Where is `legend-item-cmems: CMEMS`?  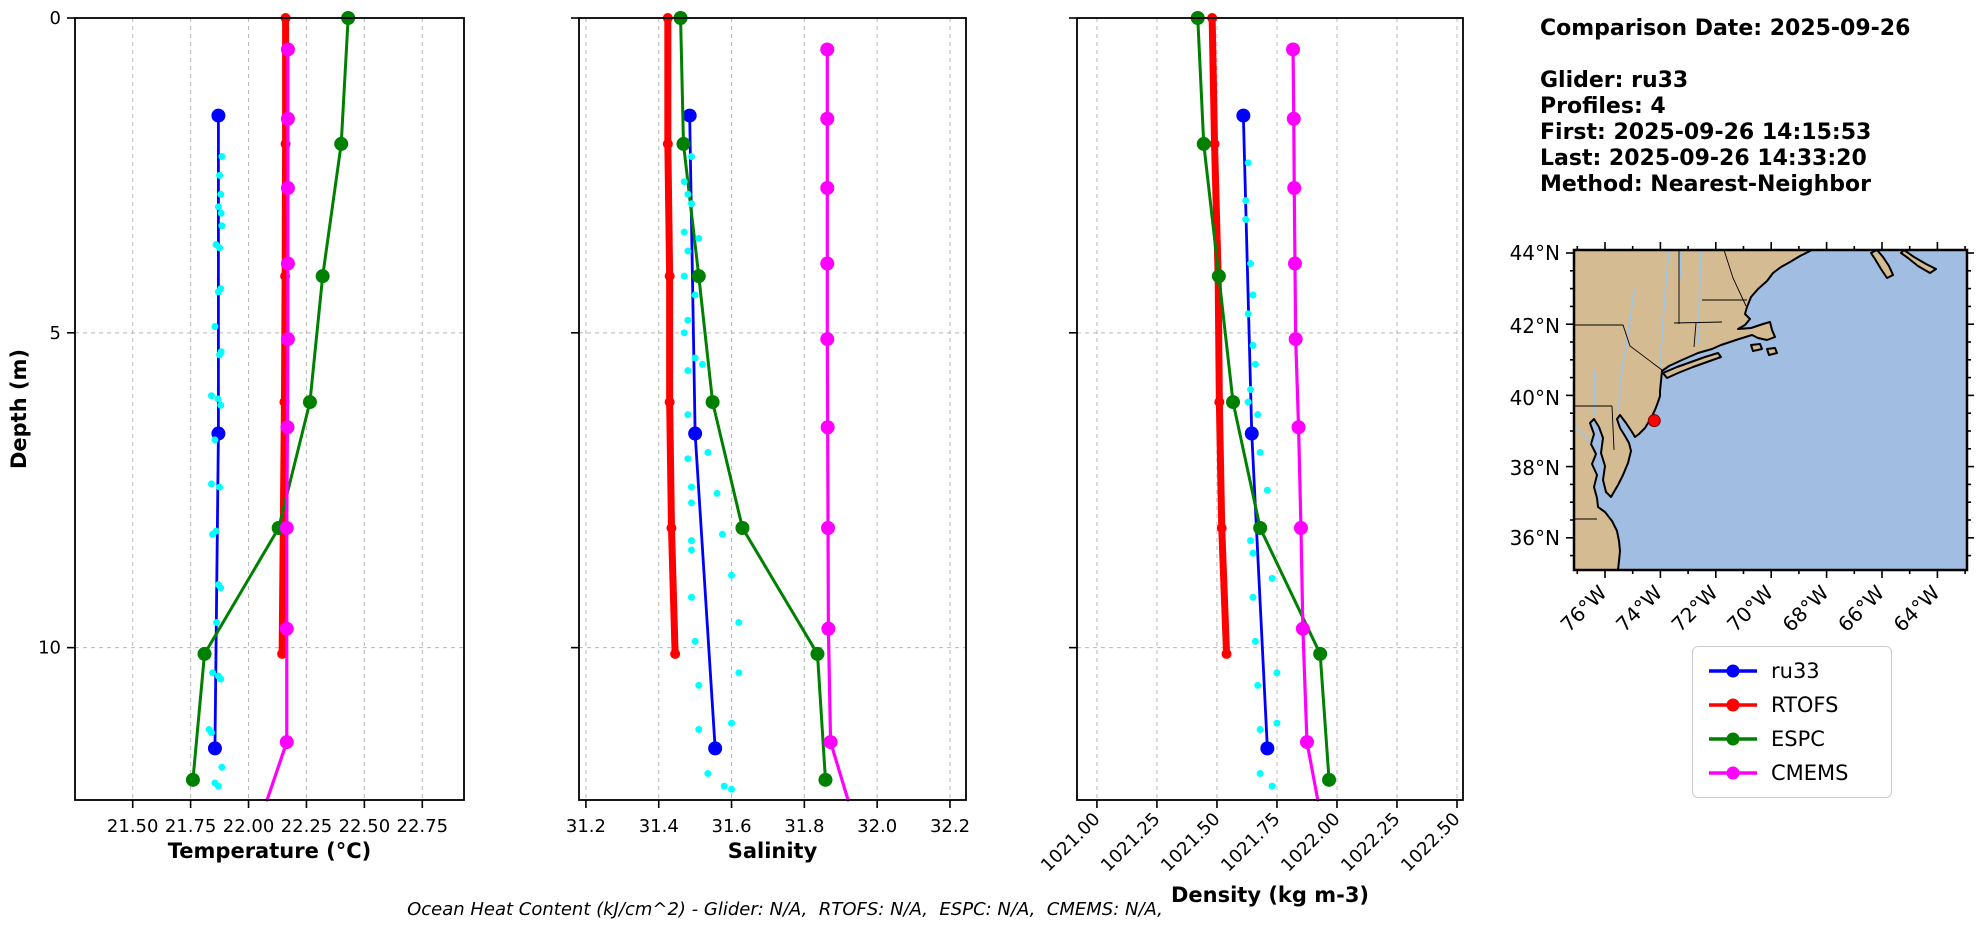
legend-item-cmems: CMEMS is located at coordinates (1792, 773).